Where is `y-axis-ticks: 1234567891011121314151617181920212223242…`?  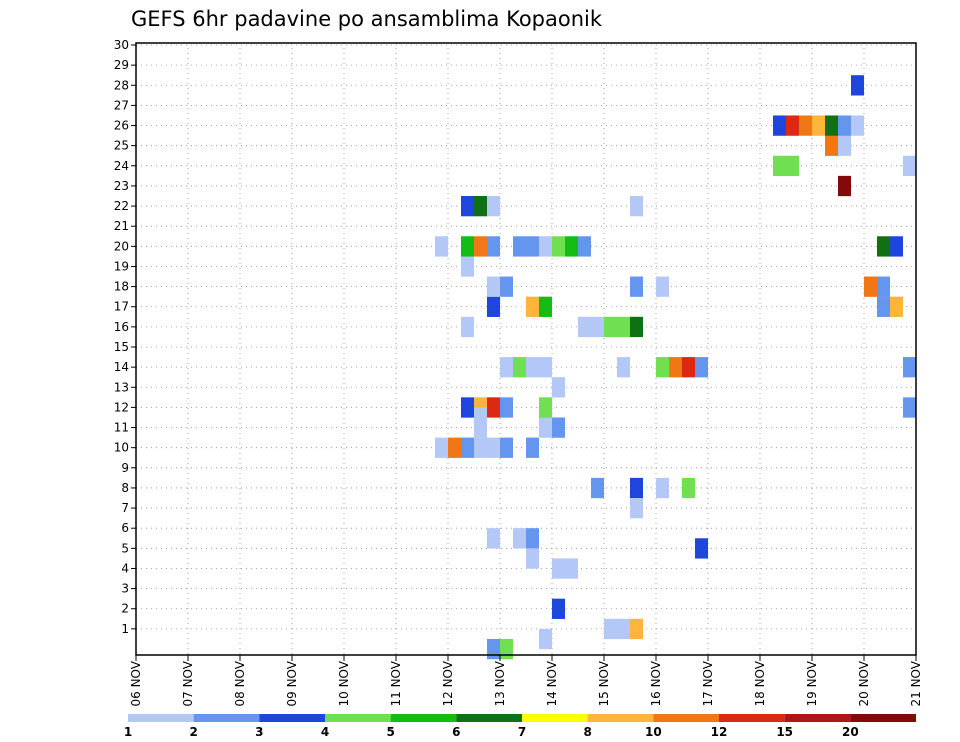 y-axis-ticks: 1234567891011121314151617181920212223242… is located at coordinates (125, 337).